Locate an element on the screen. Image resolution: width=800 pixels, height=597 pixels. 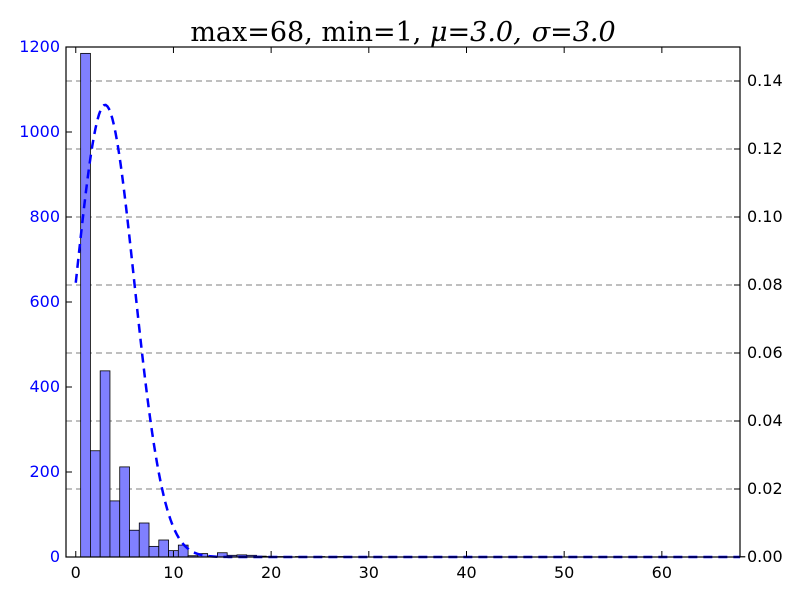
chart-title: max=68, min=1, μ=3.0, σ=3.0 is located at coordinates (402, 32).